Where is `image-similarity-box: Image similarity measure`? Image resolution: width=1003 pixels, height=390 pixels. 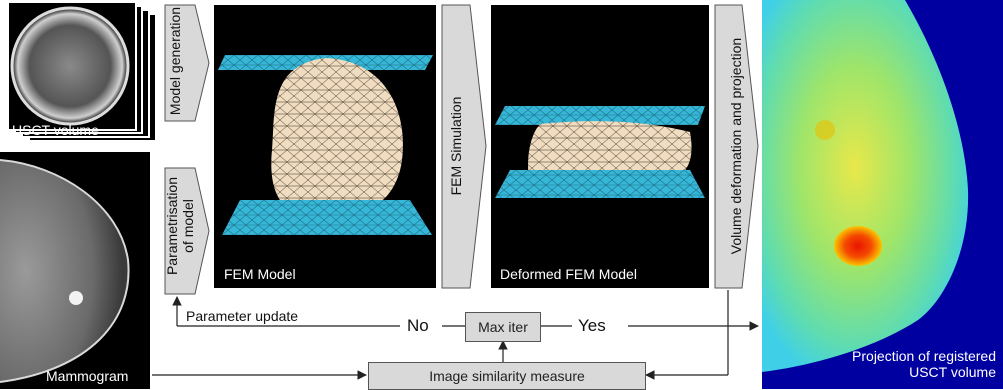 image-similarity-box: Image similarity measure is located at coordinates (507, 376).